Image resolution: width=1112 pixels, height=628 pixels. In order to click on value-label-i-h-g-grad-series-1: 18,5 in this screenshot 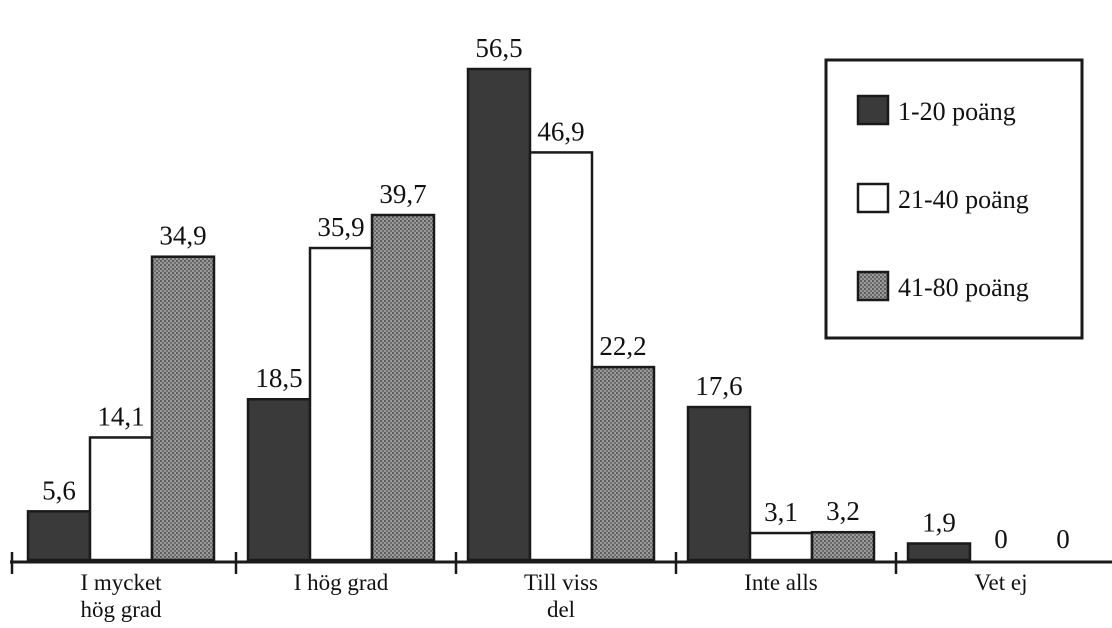, I will do `click(278, 378)`.